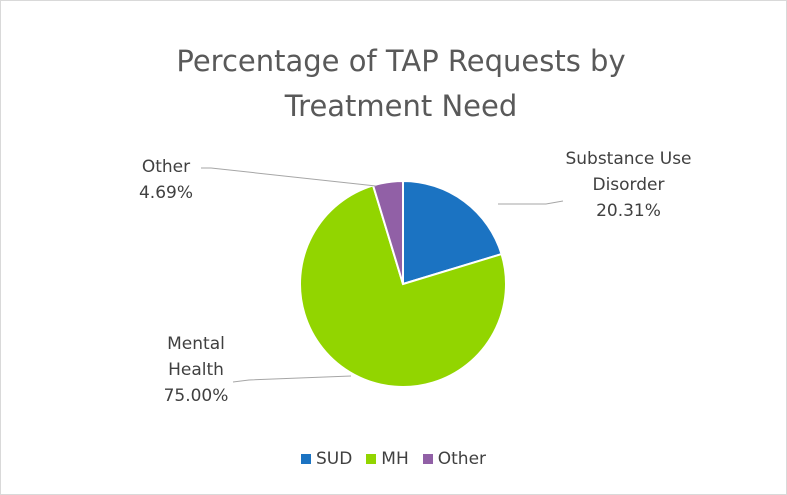 The image size is (787, 495). What do you see at coordinates (165, 193) in the screenshot?
I see `label-value: 4.69%` at bounding box center [165, 193].